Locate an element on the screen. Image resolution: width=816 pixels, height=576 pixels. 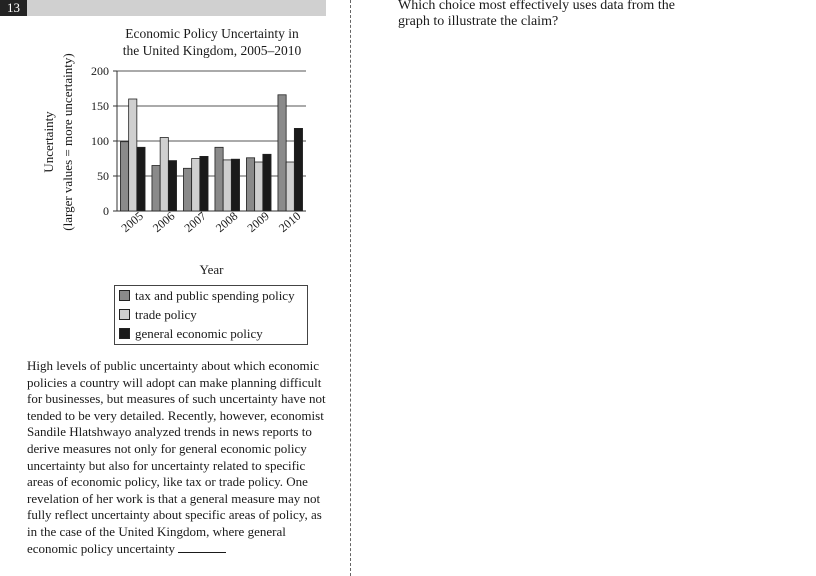
legend-item-trade: trade policy is located at coordinates (211, 314).